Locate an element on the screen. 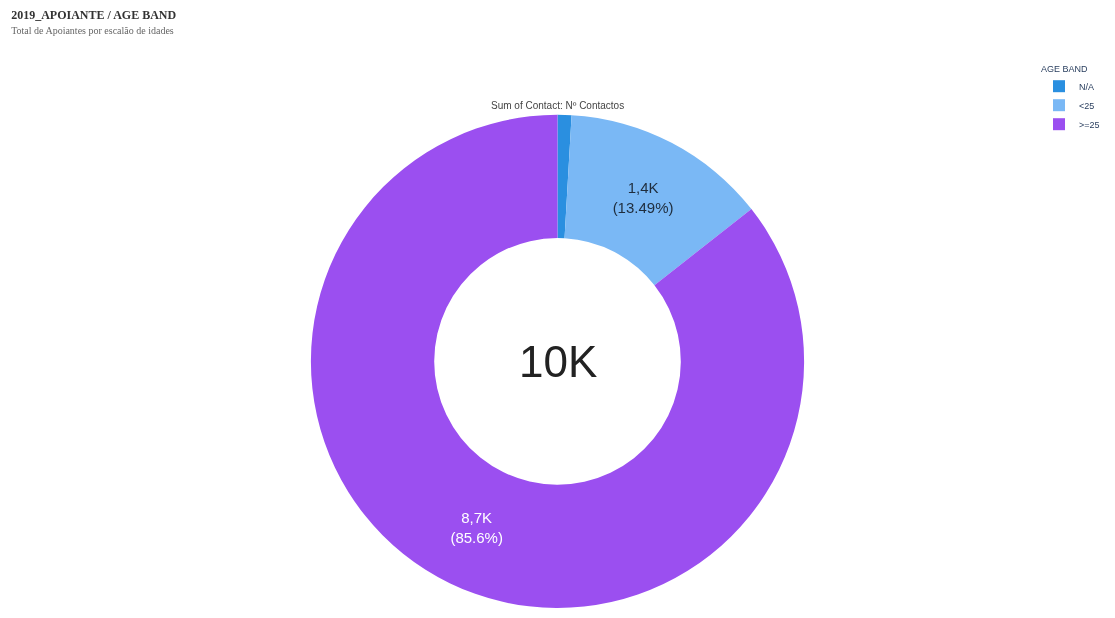 This screenshot has height=618, width=1115. text: 2019_APOIANTE / AGE BAND is located at coordinates (94, 14).